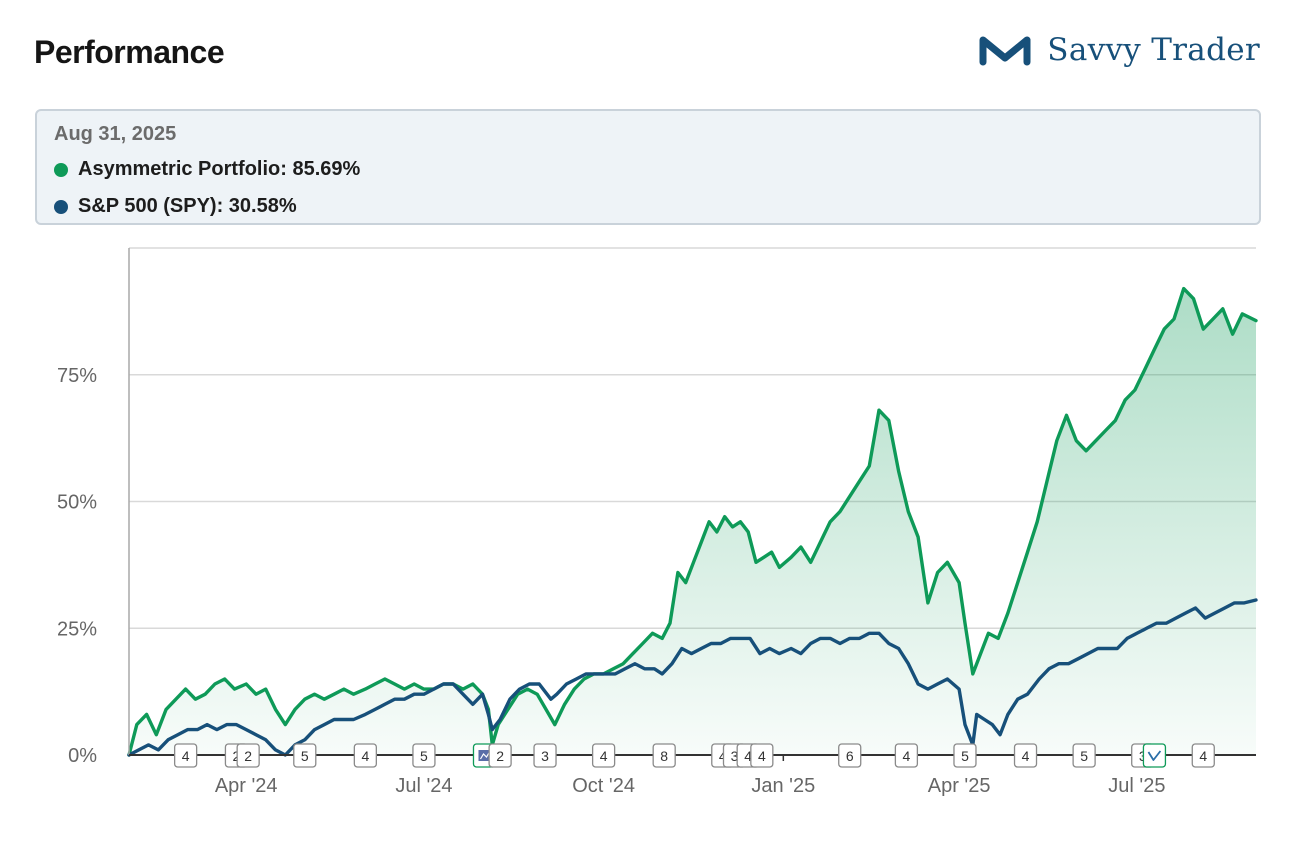  What do you see at coordinates (187, 206) in the screenshot?
I see `tooltip-spy-value: S&P 500 (SPY): 30.58%` at bounding box center [187, 206].